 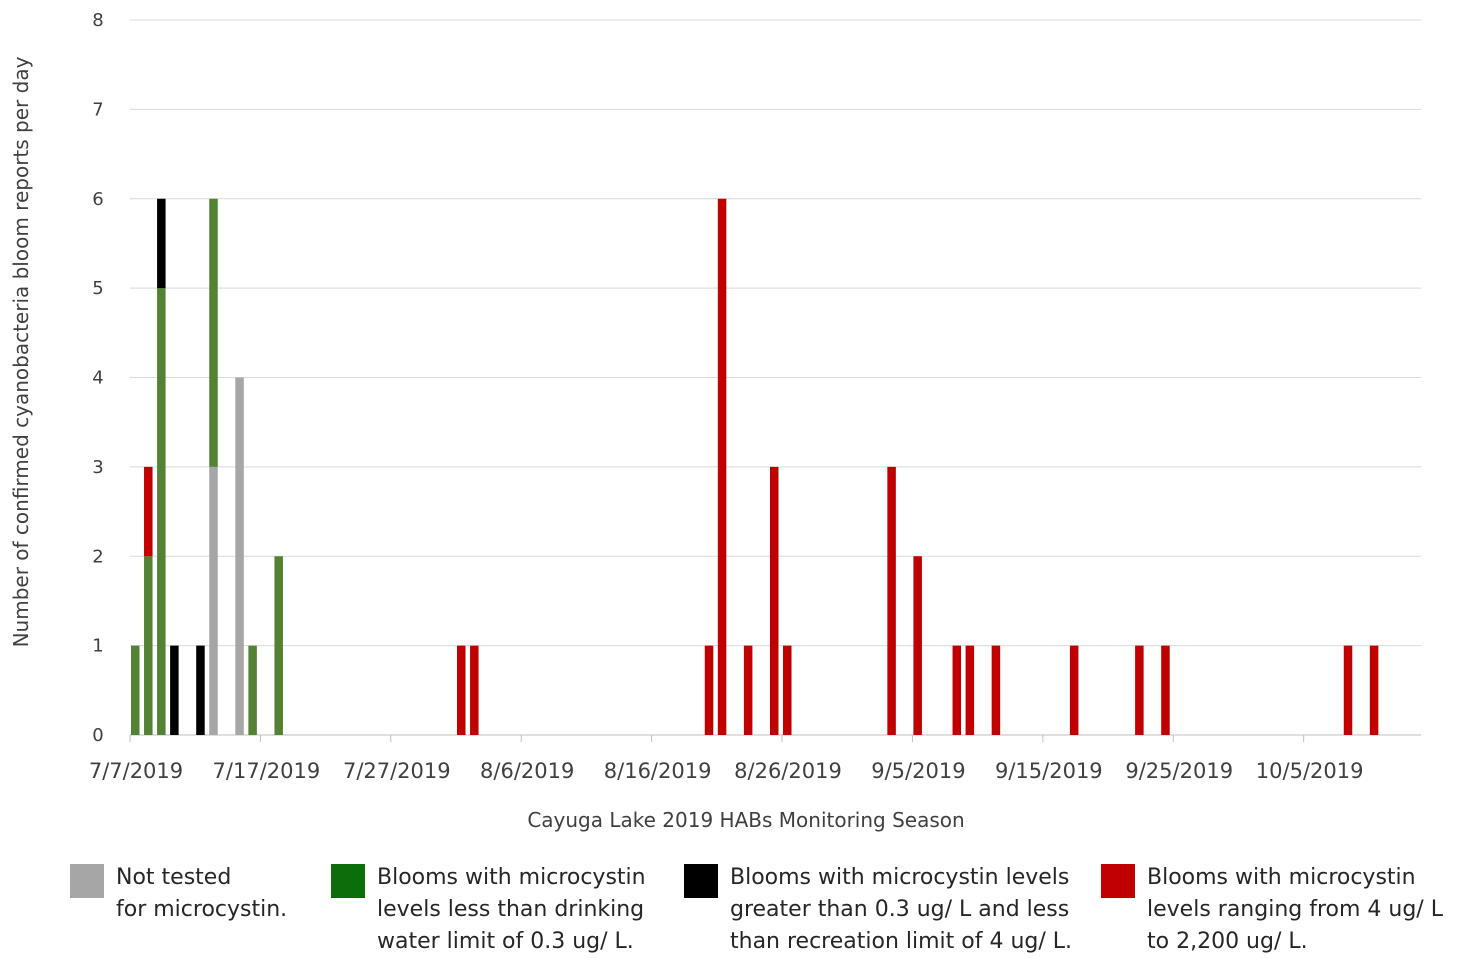 What do you see at coordinates (701, 881) in the screenshot?
I see `legend-swatch-black` at bounding box center [701, 881].